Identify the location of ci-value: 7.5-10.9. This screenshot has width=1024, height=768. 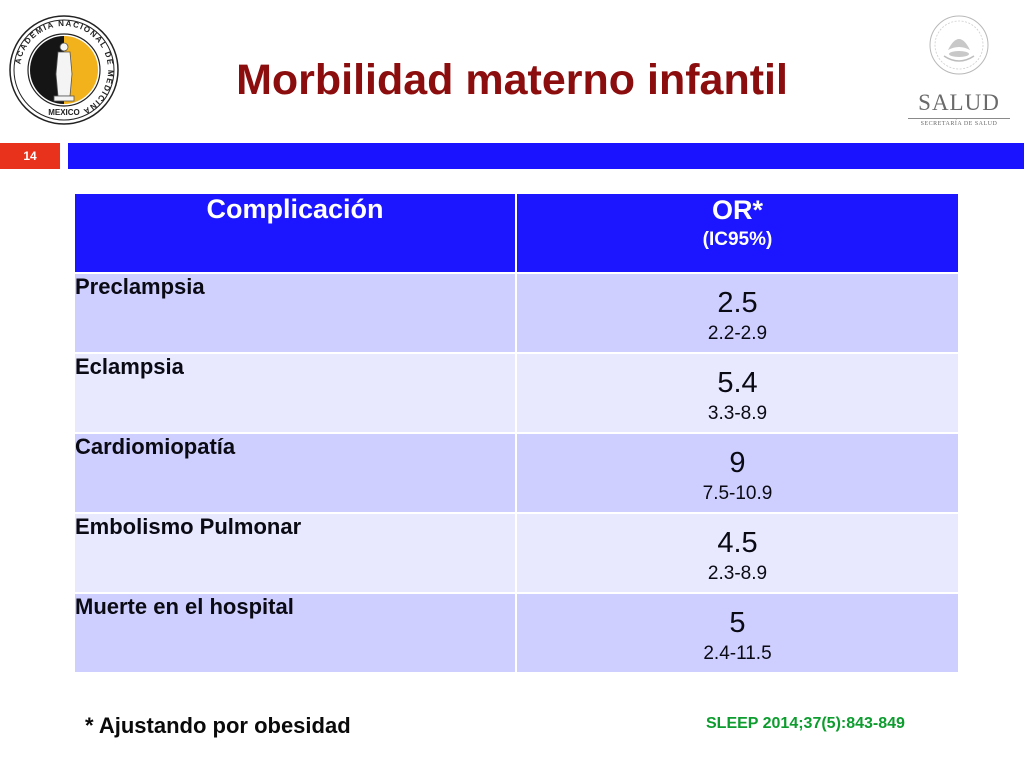
(737, 493).